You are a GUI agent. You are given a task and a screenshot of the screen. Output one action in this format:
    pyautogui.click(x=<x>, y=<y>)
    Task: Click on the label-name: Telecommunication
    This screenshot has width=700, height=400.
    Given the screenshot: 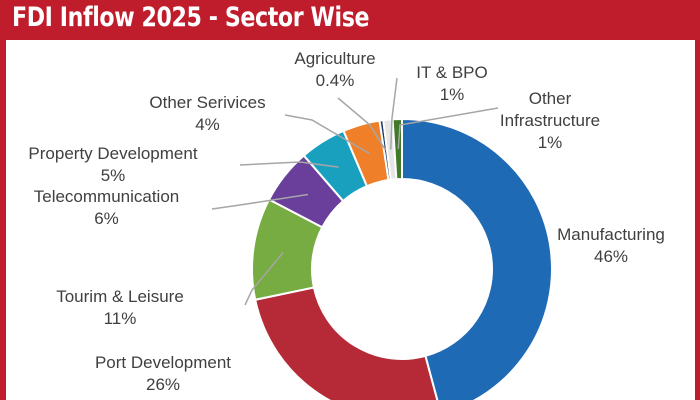 What is the action you would take?
    pyautogui.click(x=106, y=196)
    